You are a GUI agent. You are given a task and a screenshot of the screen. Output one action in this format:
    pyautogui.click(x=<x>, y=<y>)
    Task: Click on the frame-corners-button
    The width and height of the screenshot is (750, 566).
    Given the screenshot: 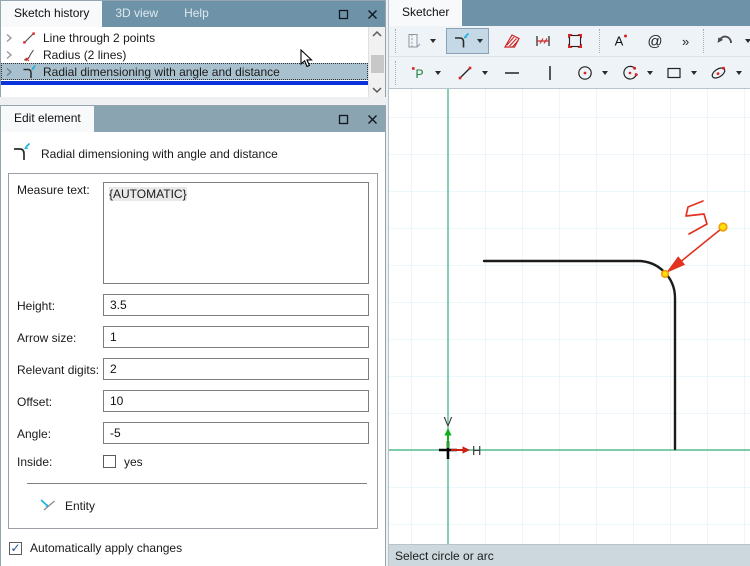 What is the action you would take?
    pyautogui.click(x=575, y=41)
    